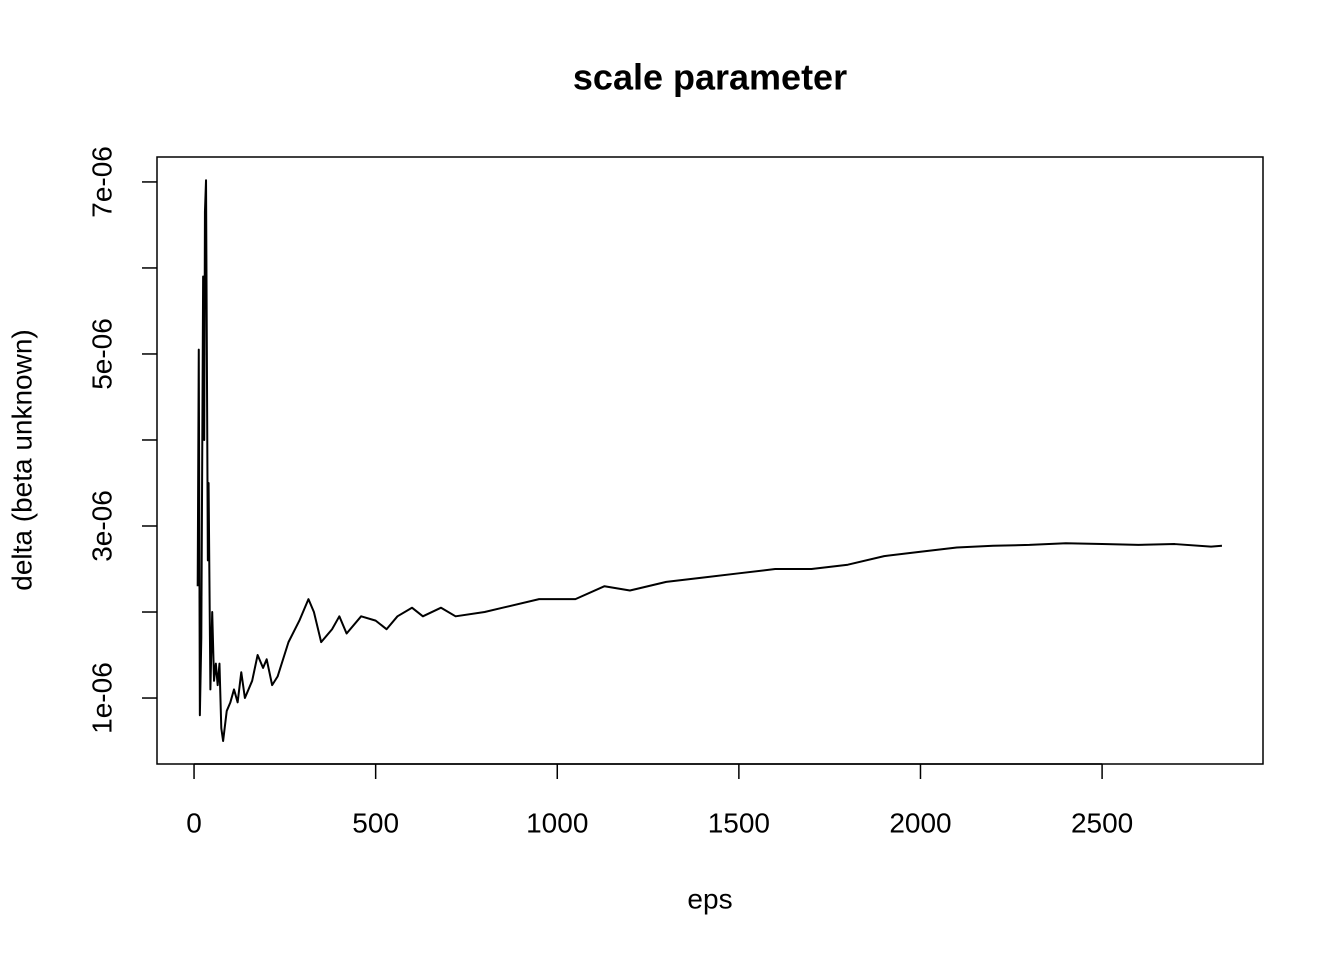 The width and height of the screenshot is (1344, 960). Describe the element at coordinates (920, 822) in the screenshot. I see `x-tick-label: 2000` at that location.